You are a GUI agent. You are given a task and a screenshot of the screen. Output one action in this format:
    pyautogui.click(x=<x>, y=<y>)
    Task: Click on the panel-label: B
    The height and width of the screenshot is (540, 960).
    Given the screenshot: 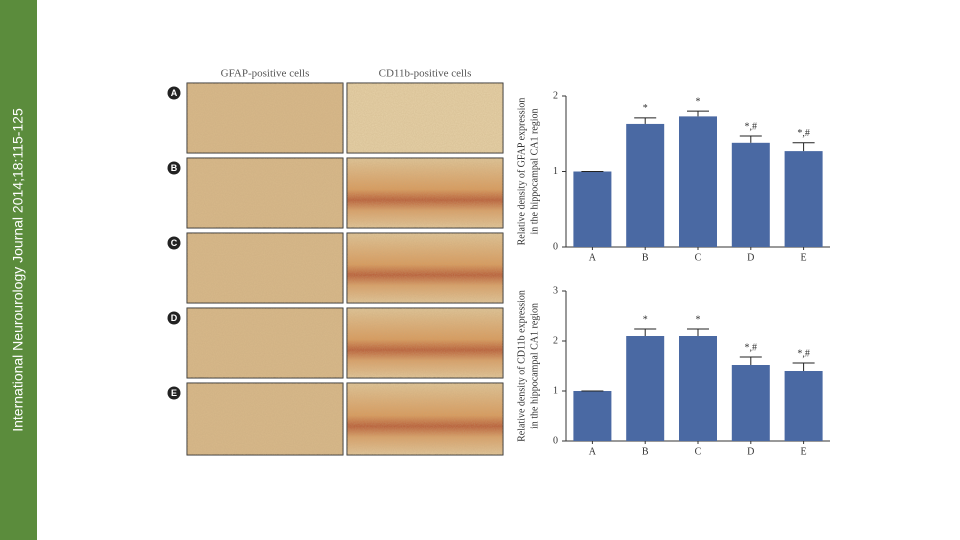 What is the action you would take?
    pyautogui.click(x=174, y=168)
    